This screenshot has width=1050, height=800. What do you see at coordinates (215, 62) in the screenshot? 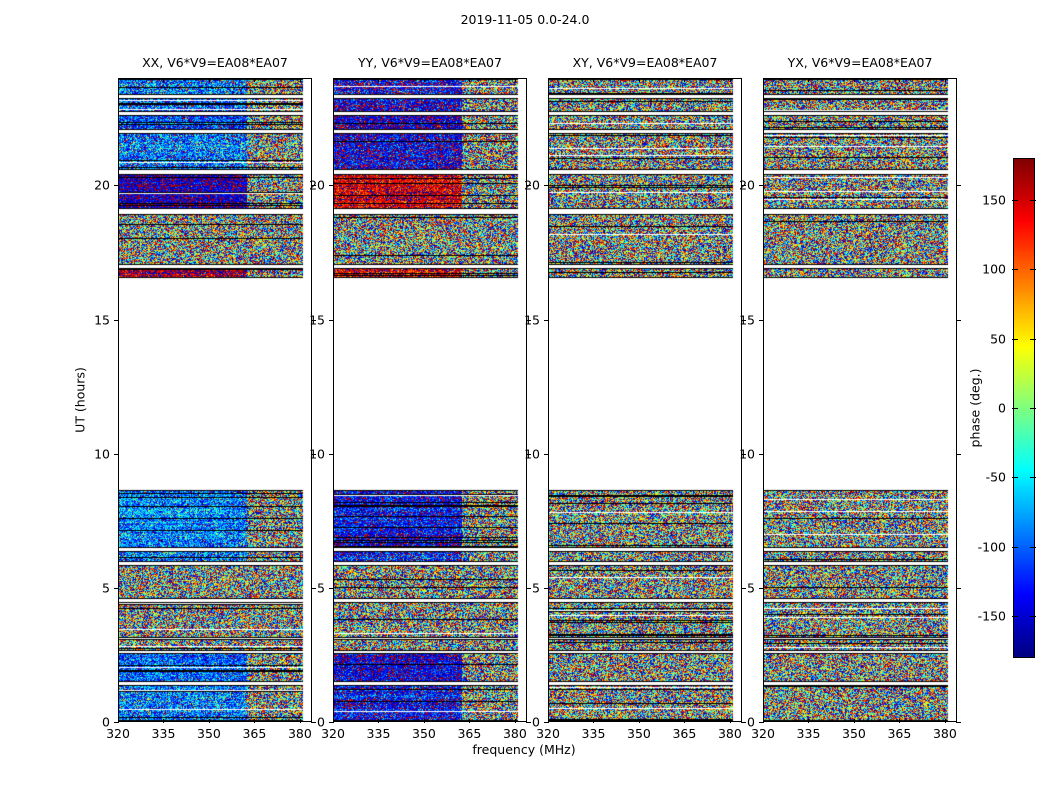
I see `panel-title-xx: XX, V6*V9=EA08*EA07` at bounding box center [215, 62].